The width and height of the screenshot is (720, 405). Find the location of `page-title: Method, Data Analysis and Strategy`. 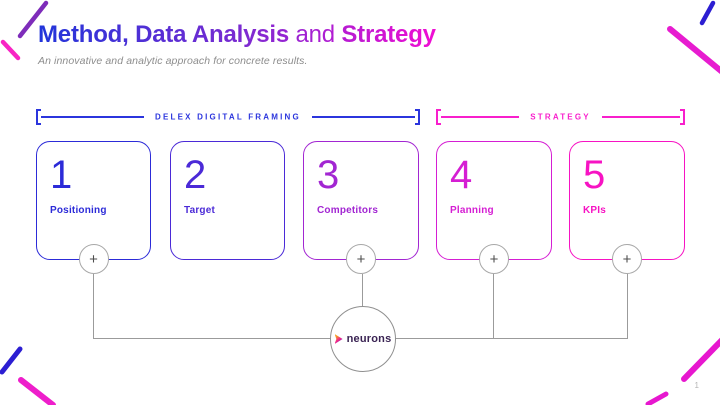

page-title: Method, Data Analysis and Strategy is located at coordinates (237, 35).